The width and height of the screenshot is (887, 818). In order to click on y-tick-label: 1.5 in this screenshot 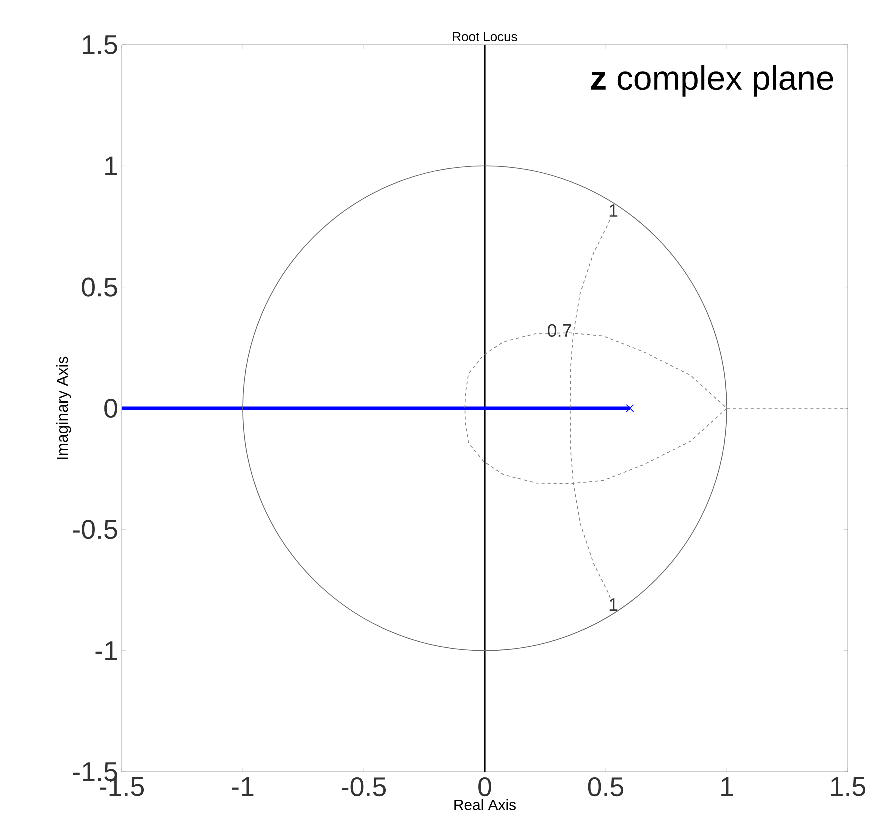, I will do `click(100, 45)`.